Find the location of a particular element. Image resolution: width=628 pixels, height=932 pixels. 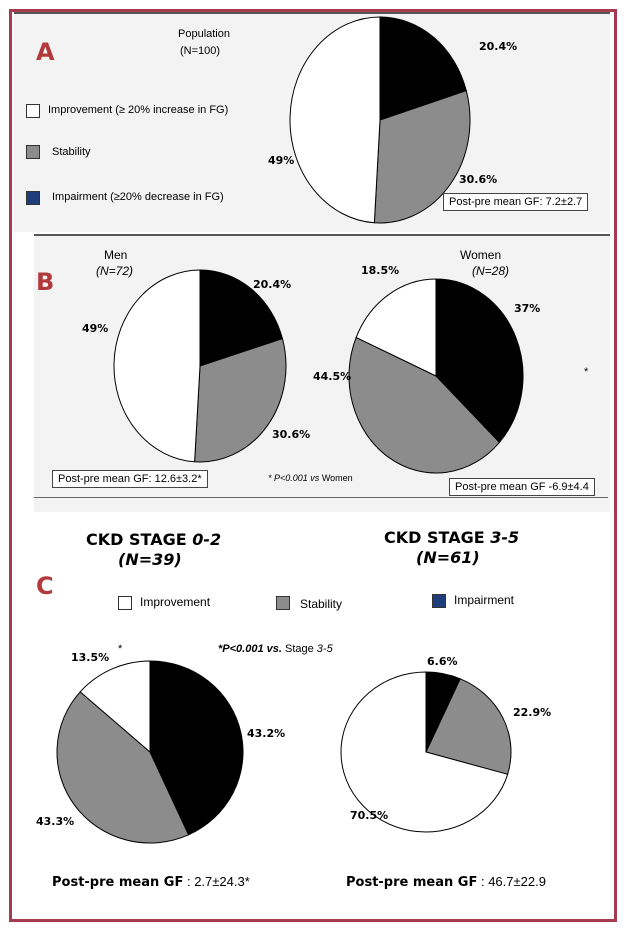

women-gf-label: Post-pre mean GF is located at coordinates (500, 487).